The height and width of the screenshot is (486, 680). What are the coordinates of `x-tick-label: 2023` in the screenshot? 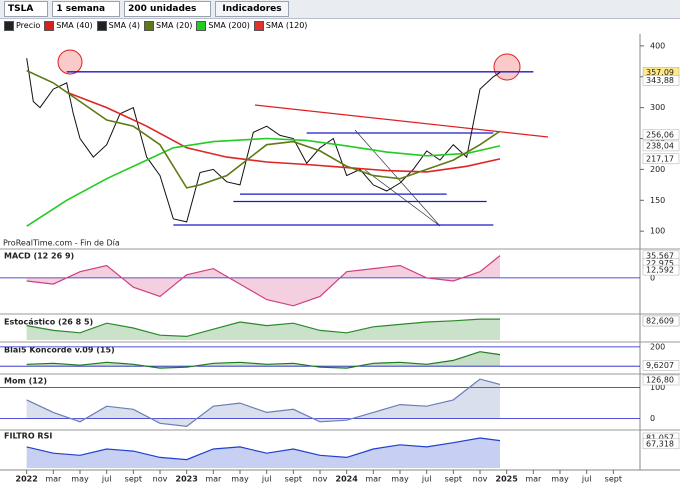 It's located at (187, 479).